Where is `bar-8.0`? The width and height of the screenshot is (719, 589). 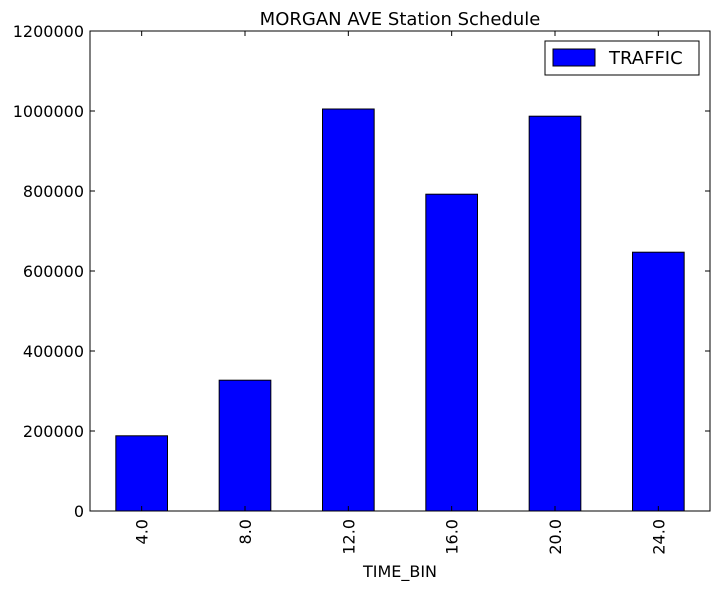 bar-8.0 is located at coordinates (245, 445).